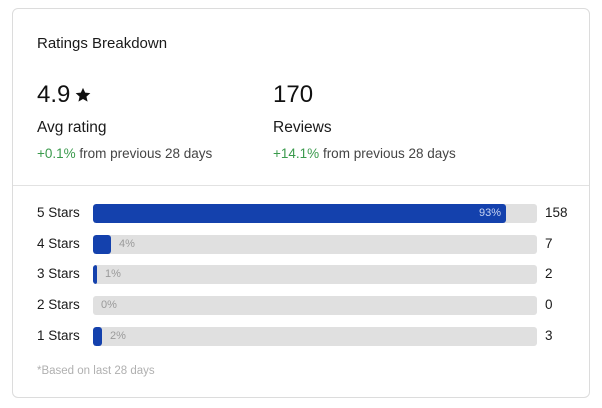  What do you see at coordinates (83, 94) in the screenshot?
I see `star-icon` at bounding box center [83, 94].